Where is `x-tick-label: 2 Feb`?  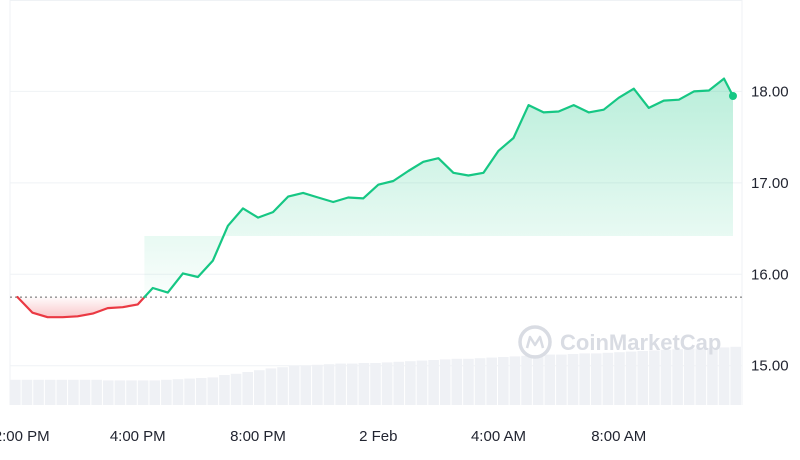
x-tick-label: 2 Feb is located at coordinates (378, 436).